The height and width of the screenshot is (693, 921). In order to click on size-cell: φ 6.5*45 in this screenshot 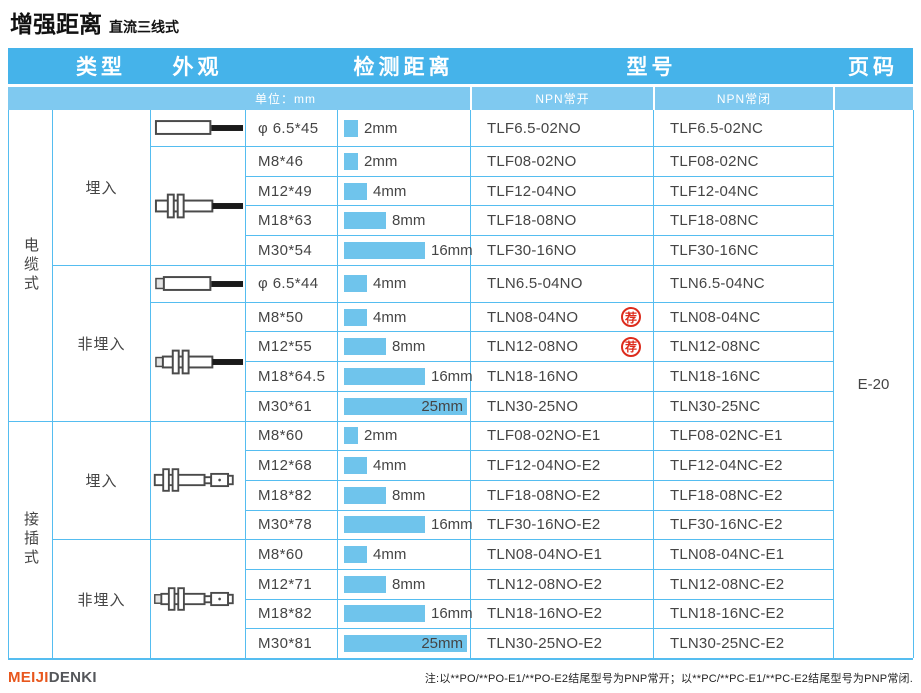, I will do `click(292, 128)`.